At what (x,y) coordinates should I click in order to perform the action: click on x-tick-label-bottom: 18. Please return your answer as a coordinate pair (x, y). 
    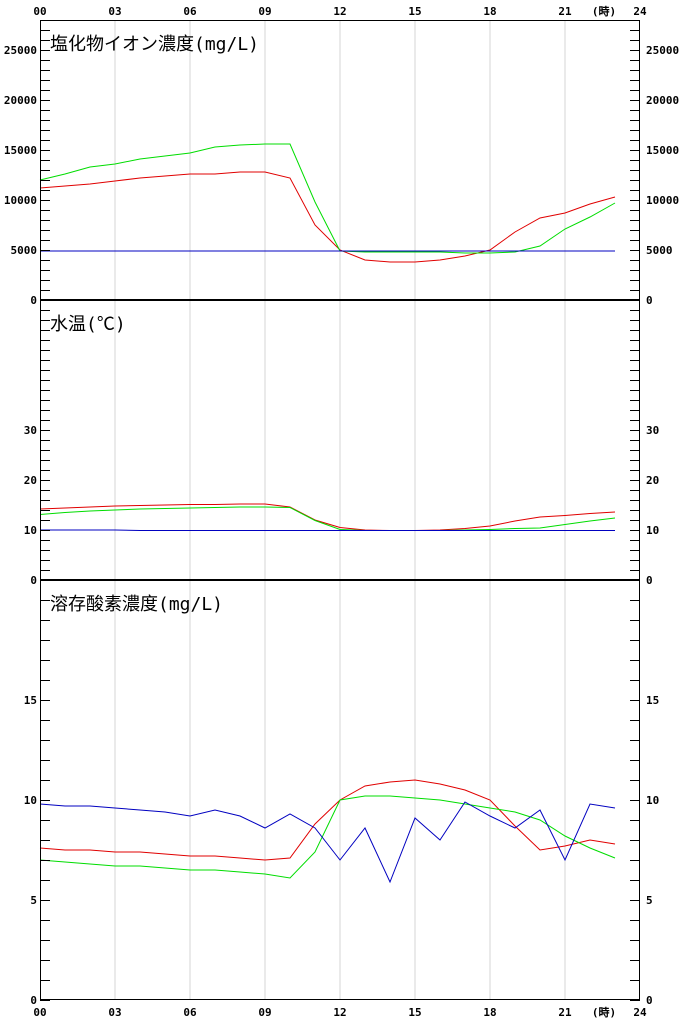
    Looking at the image, I should click on (489, 1012).